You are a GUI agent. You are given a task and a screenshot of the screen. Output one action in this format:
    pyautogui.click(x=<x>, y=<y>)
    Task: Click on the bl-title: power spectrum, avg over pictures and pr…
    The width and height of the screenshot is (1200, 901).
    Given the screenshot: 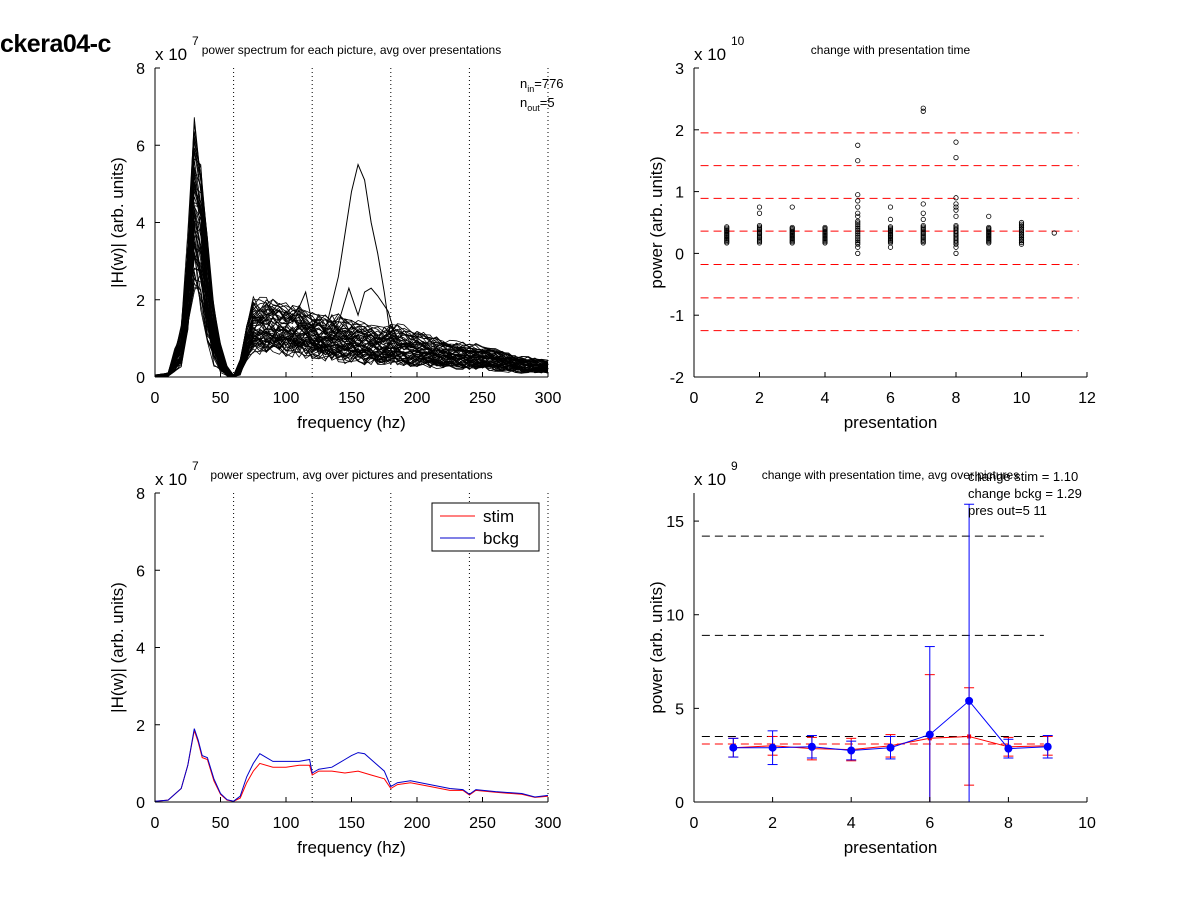 What is the action you would take?
    pyautogui.click(x=351, y=475)
    